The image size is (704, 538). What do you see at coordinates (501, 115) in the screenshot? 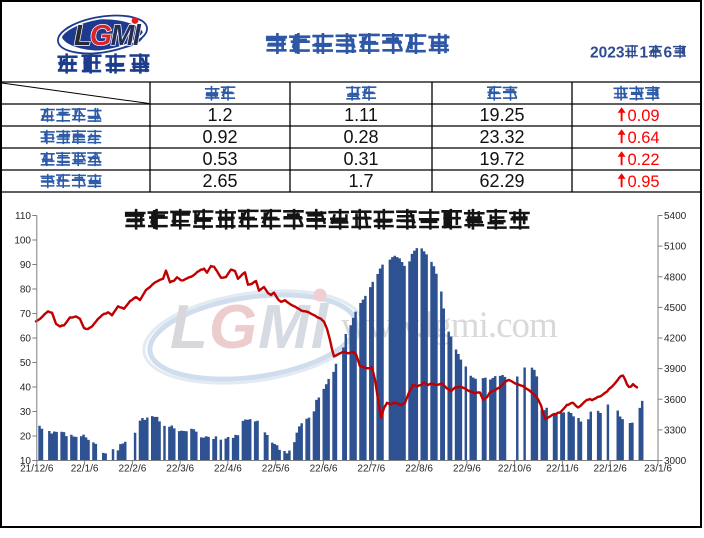
I see `svg-text: 19.25` at bounding box center [501, 115].